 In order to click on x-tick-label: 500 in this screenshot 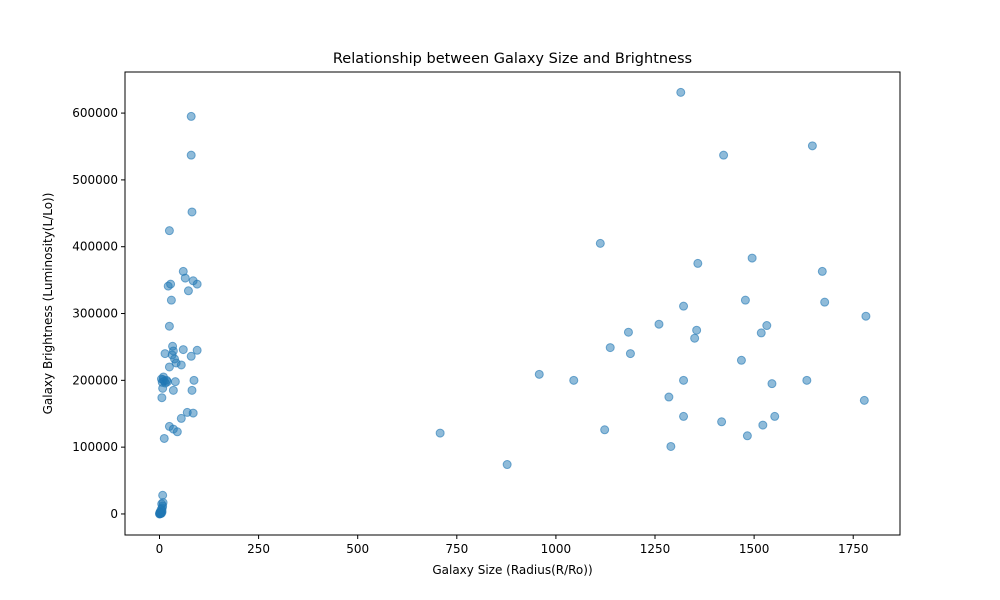, I will do `click(357, 549)`.